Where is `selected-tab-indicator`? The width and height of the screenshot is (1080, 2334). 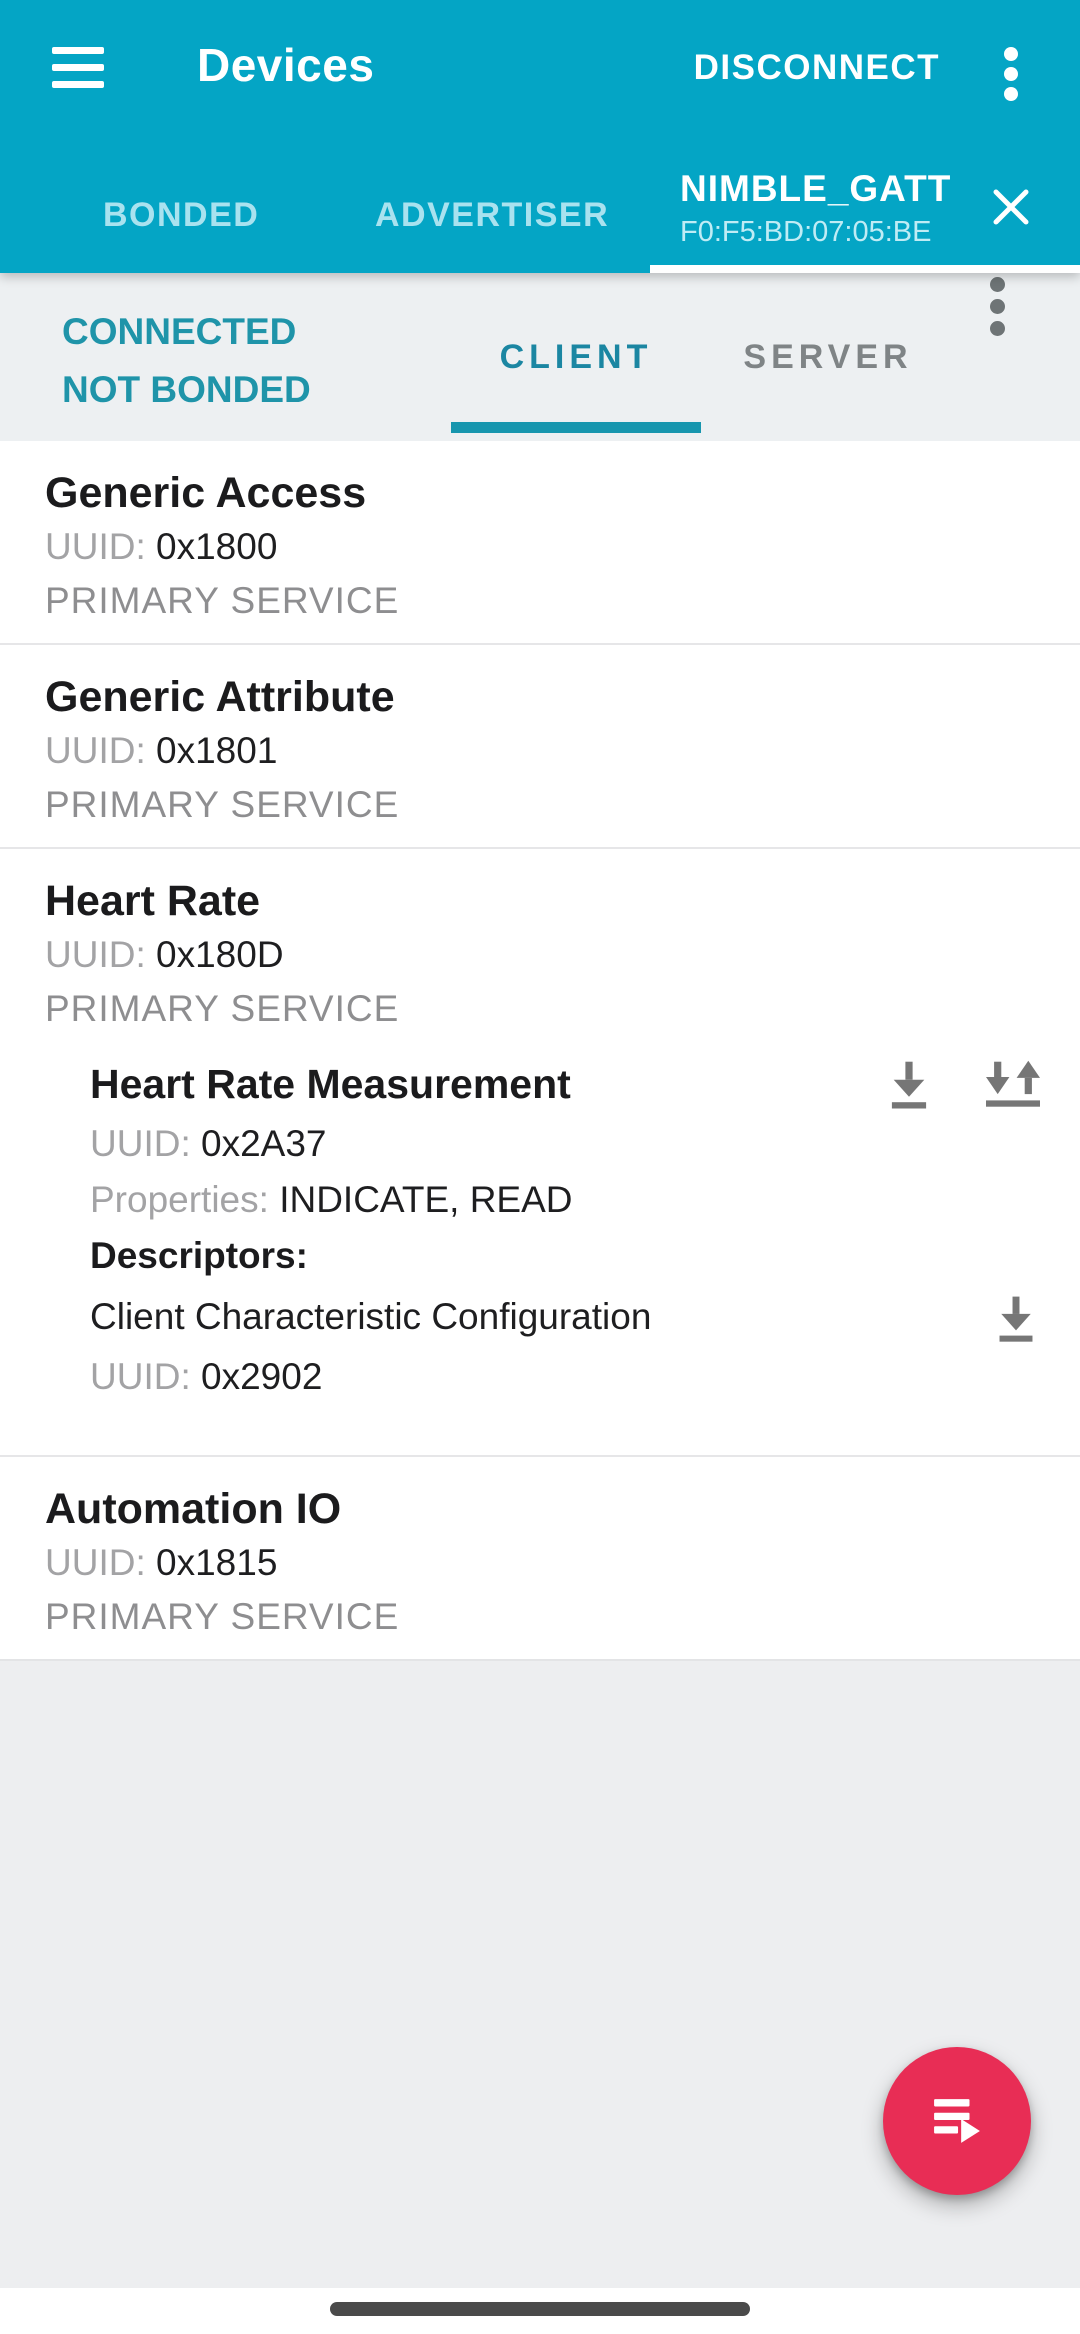
selected-tab-indicator is located at coordinates (865, 269).